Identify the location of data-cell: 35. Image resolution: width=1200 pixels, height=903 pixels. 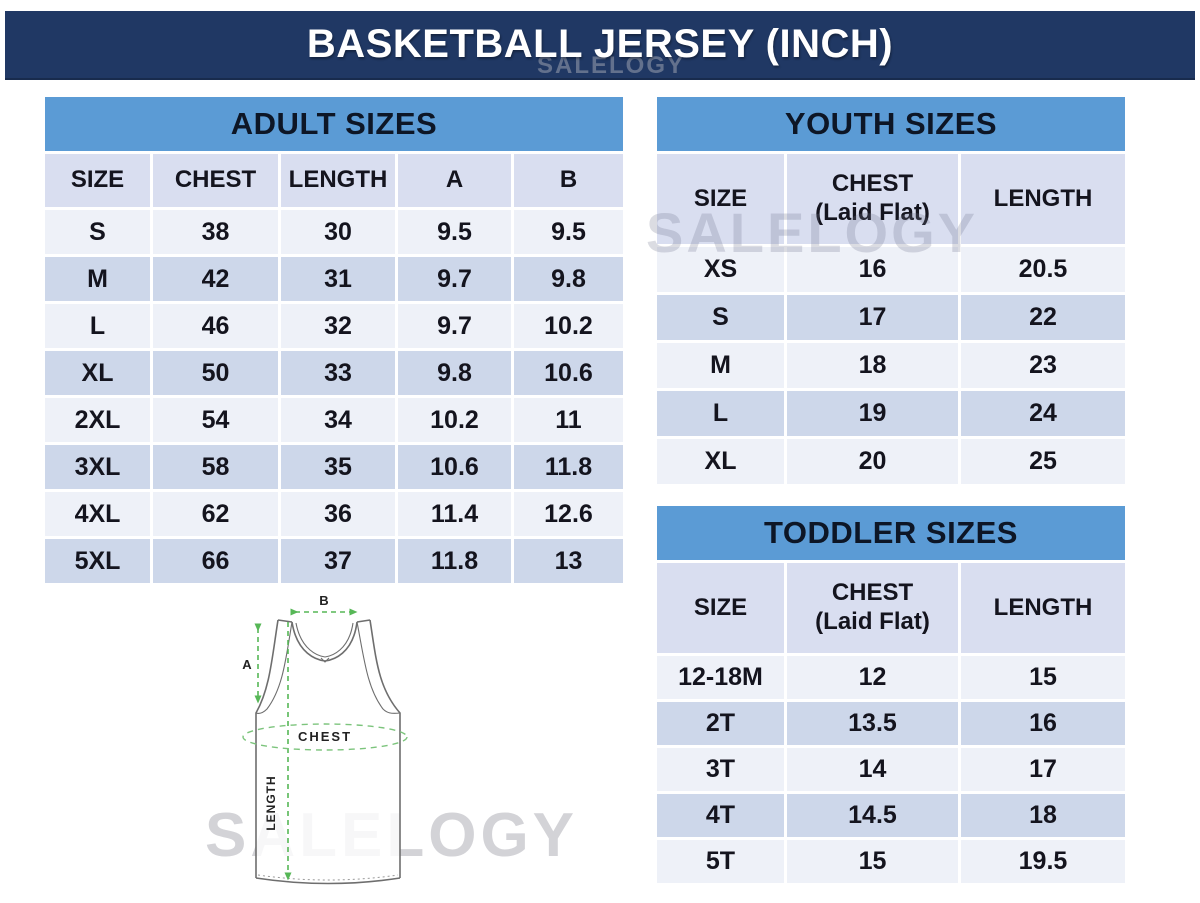
(338, 467).